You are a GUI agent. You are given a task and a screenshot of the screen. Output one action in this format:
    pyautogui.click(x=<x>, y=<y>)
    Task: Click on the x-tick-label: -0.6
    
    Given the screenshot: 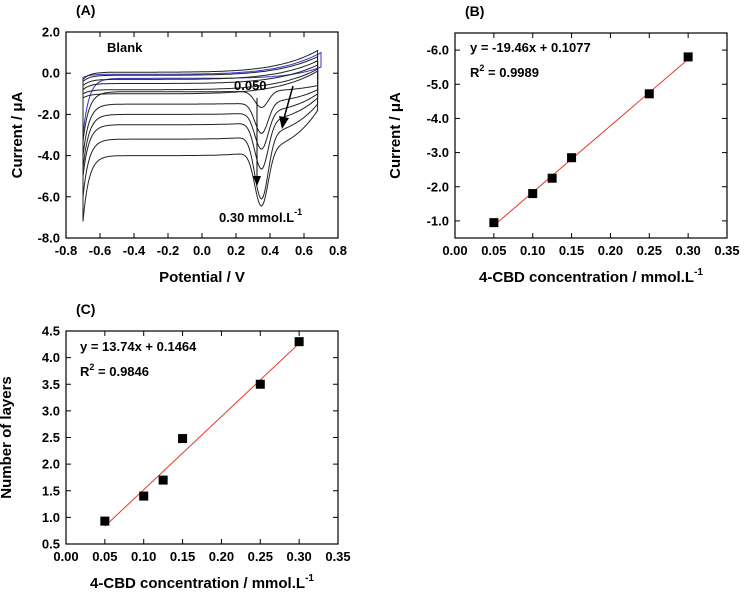 What is the action you would take?
    pyautogui.click(x=100, y=250)
    